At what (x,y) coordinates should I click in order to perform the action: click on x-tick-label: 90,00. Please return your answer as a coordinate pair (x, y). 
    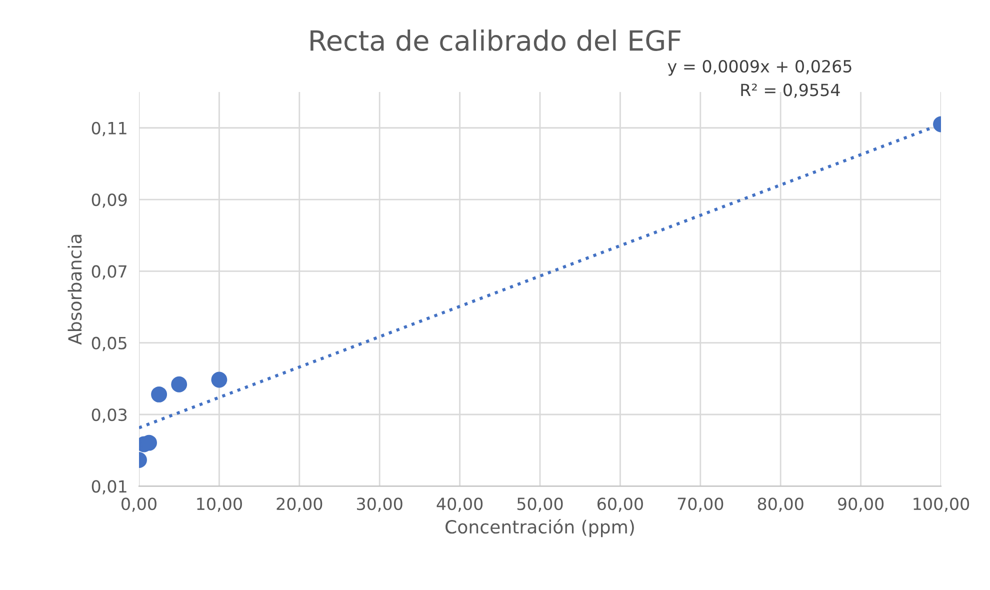
    Looking at the image, I should click on (861, 505).